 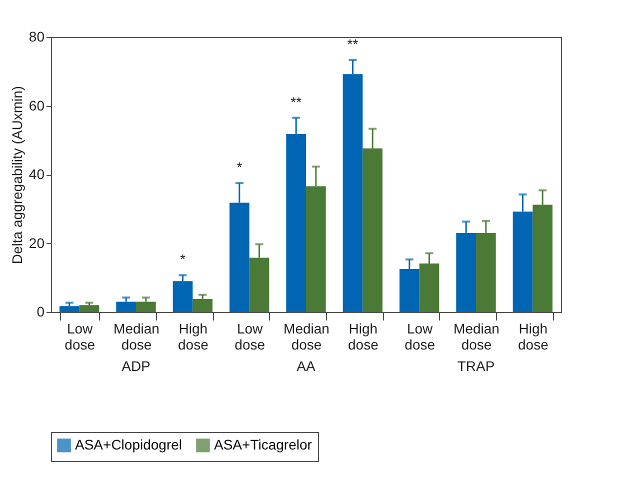 I want to click on y-tick-label: 0, so click(x=40, y=312).